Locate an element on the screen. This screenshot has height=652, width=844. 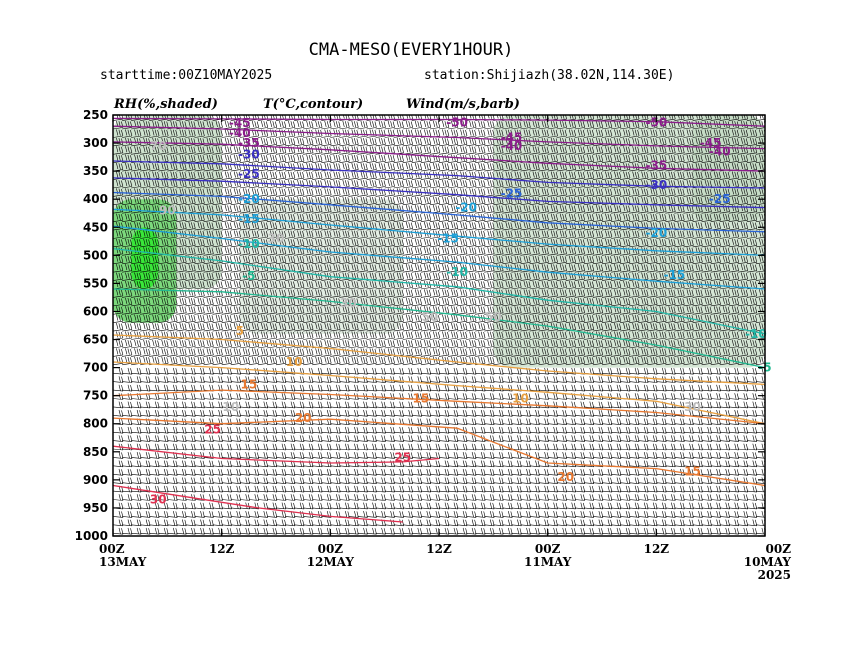
y-tick-label: 400 is located at coordinates (95, 199).